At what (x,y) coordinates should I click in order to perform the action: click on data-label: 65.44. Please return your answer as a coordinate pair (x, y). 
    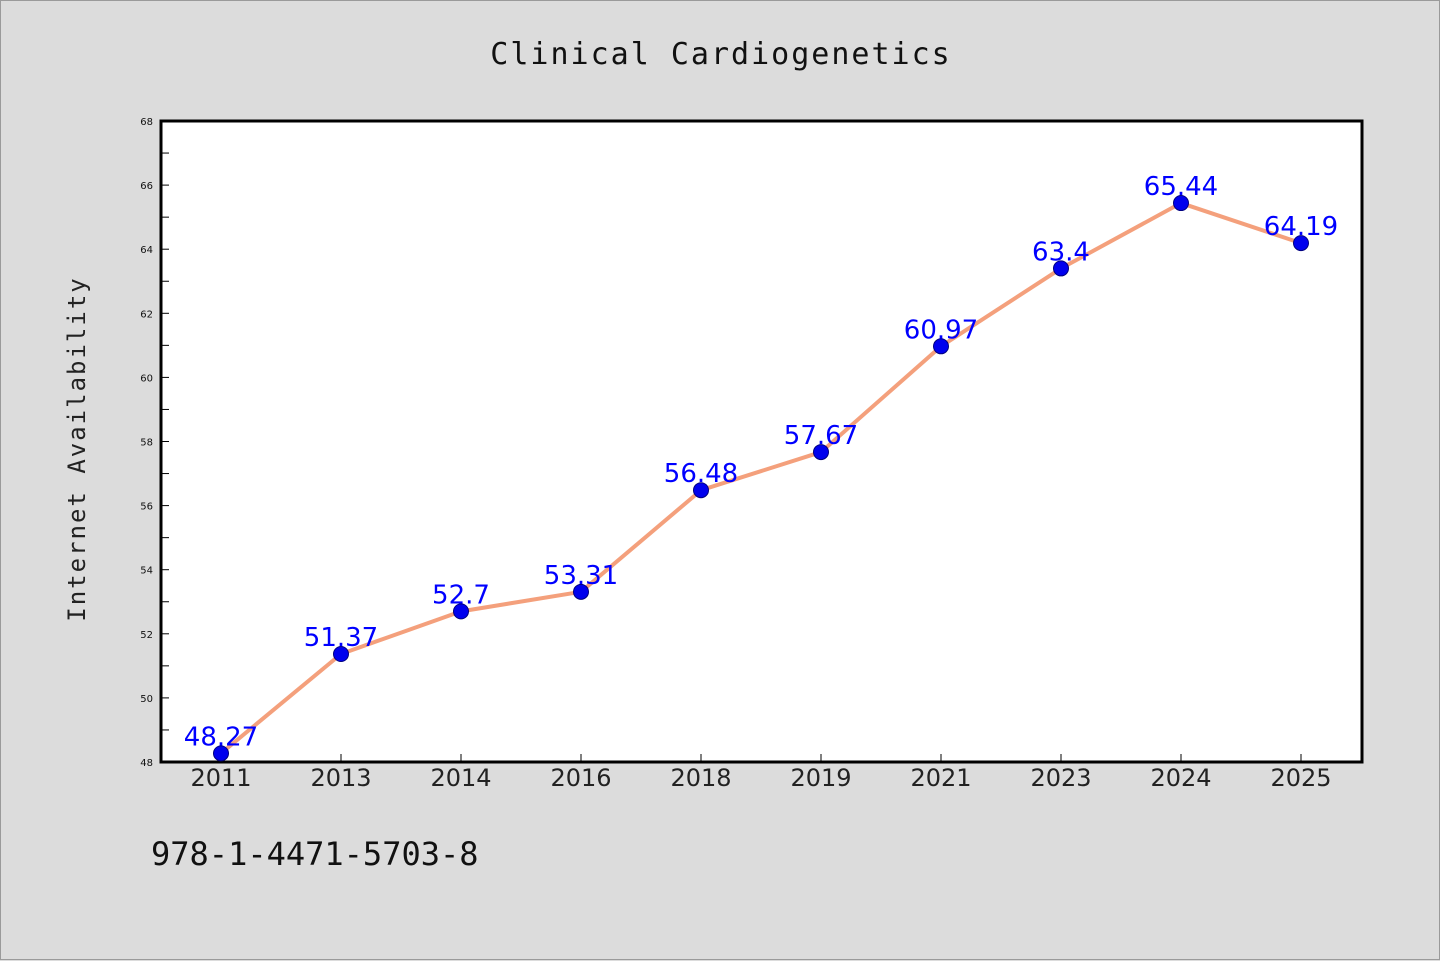
    Looking at the image, I should click on (1181, 187).